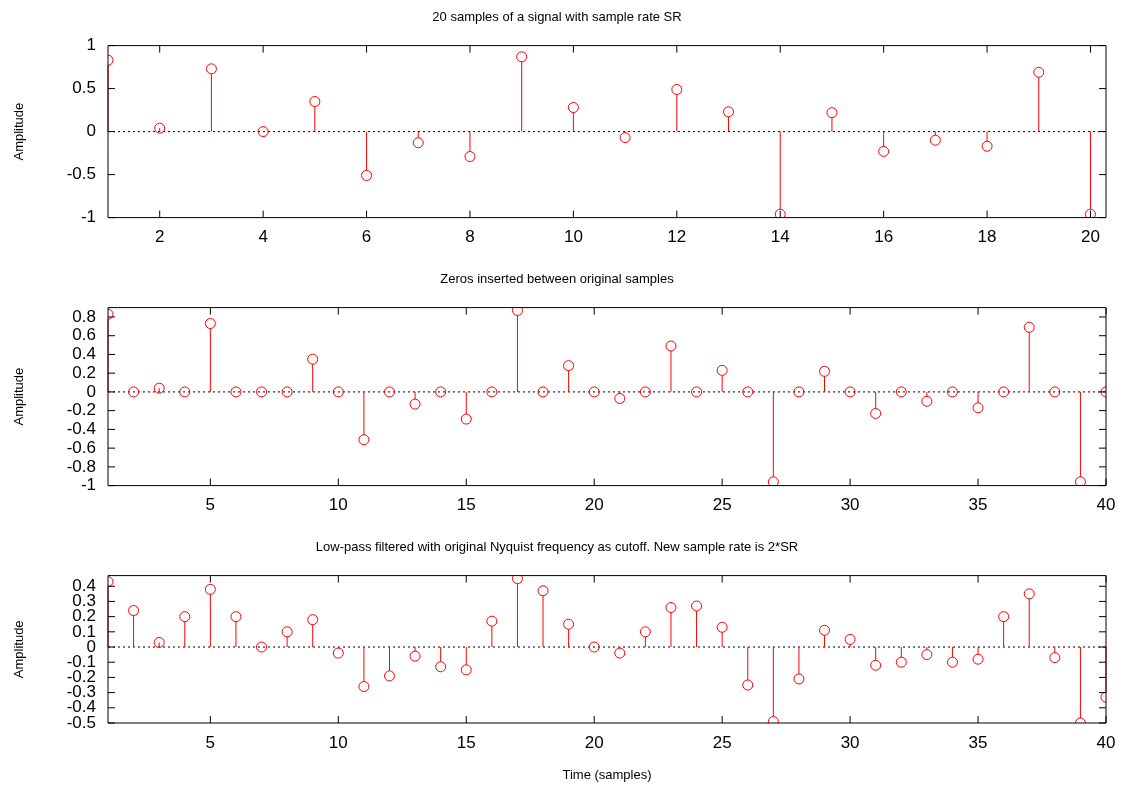 Image resolution: width=1128 pixels, height=791 pixels. I want to click on chart-title: 20 samples of a signal with sample rate SR, so click(557, 17).